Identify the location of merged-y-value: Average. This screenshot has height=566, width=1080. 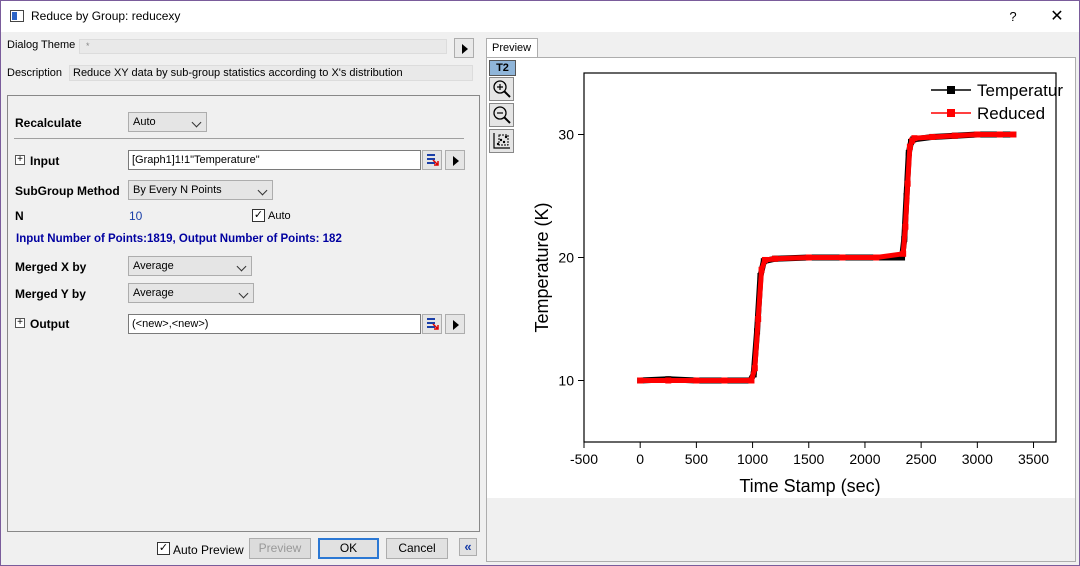
(153, 293).